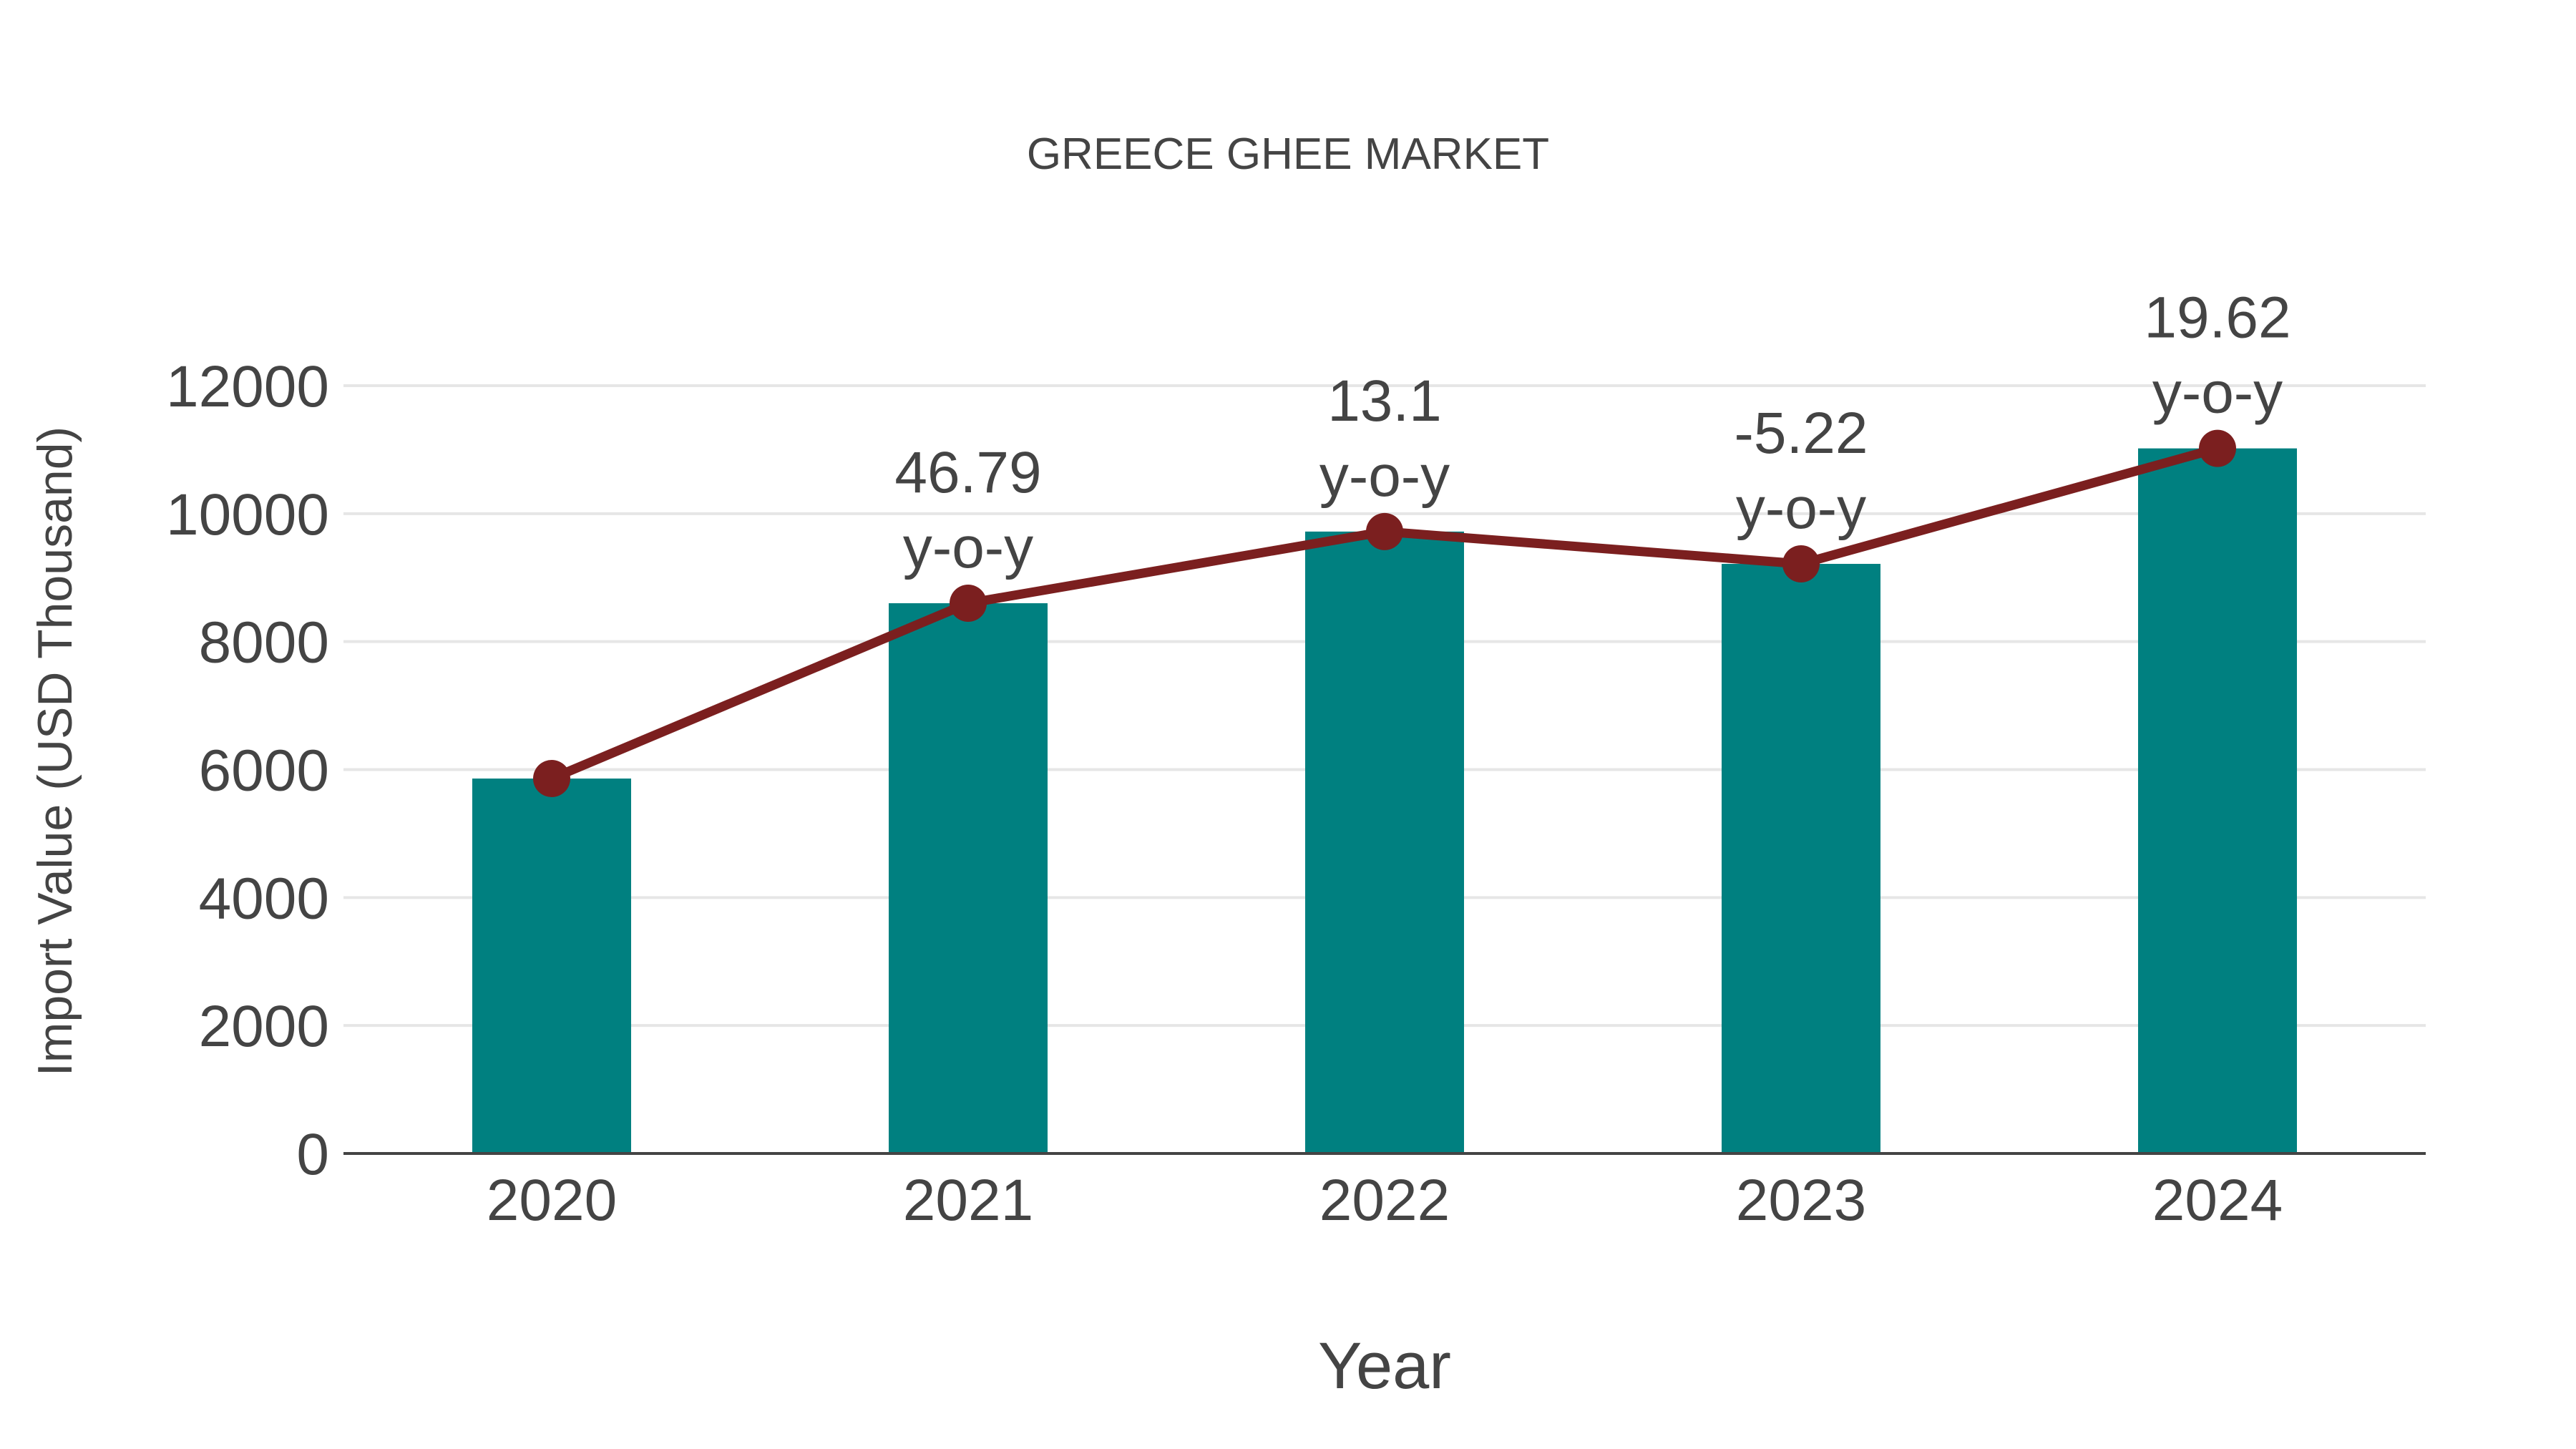 This screenshot has width=2576, height=1449. I want to click on yoy-value: 19.62, so click(2217, 318).